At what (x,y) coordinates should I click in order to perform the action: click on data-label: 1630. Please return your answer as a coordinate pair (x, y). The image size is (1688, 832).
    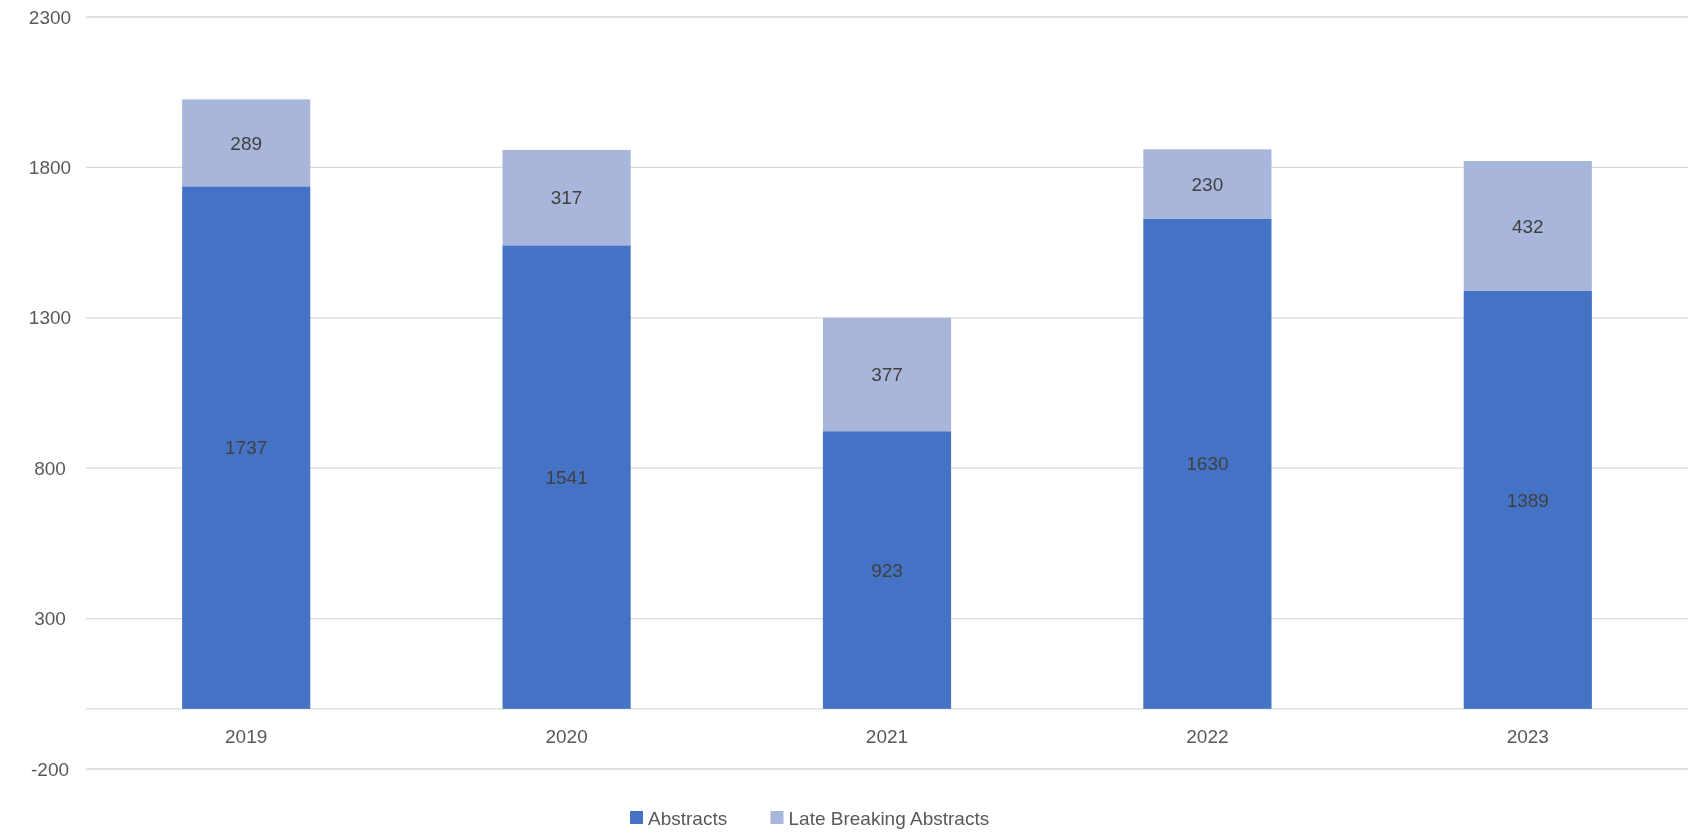
    Looking at the image, I should click on (1207, 464).